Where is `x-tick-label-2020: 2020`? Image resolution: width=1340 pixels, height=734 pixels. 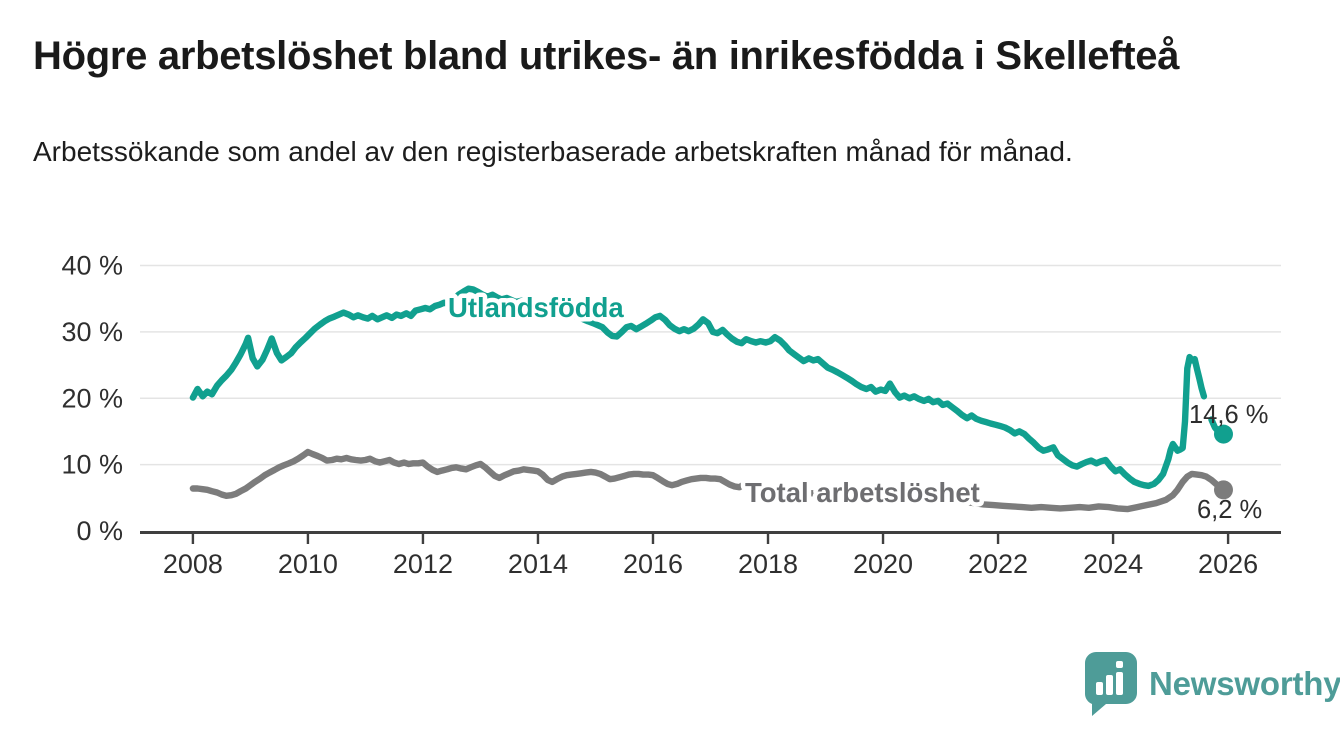
x-tick-label-2020: 2020 is located at coordinates (883, 564).